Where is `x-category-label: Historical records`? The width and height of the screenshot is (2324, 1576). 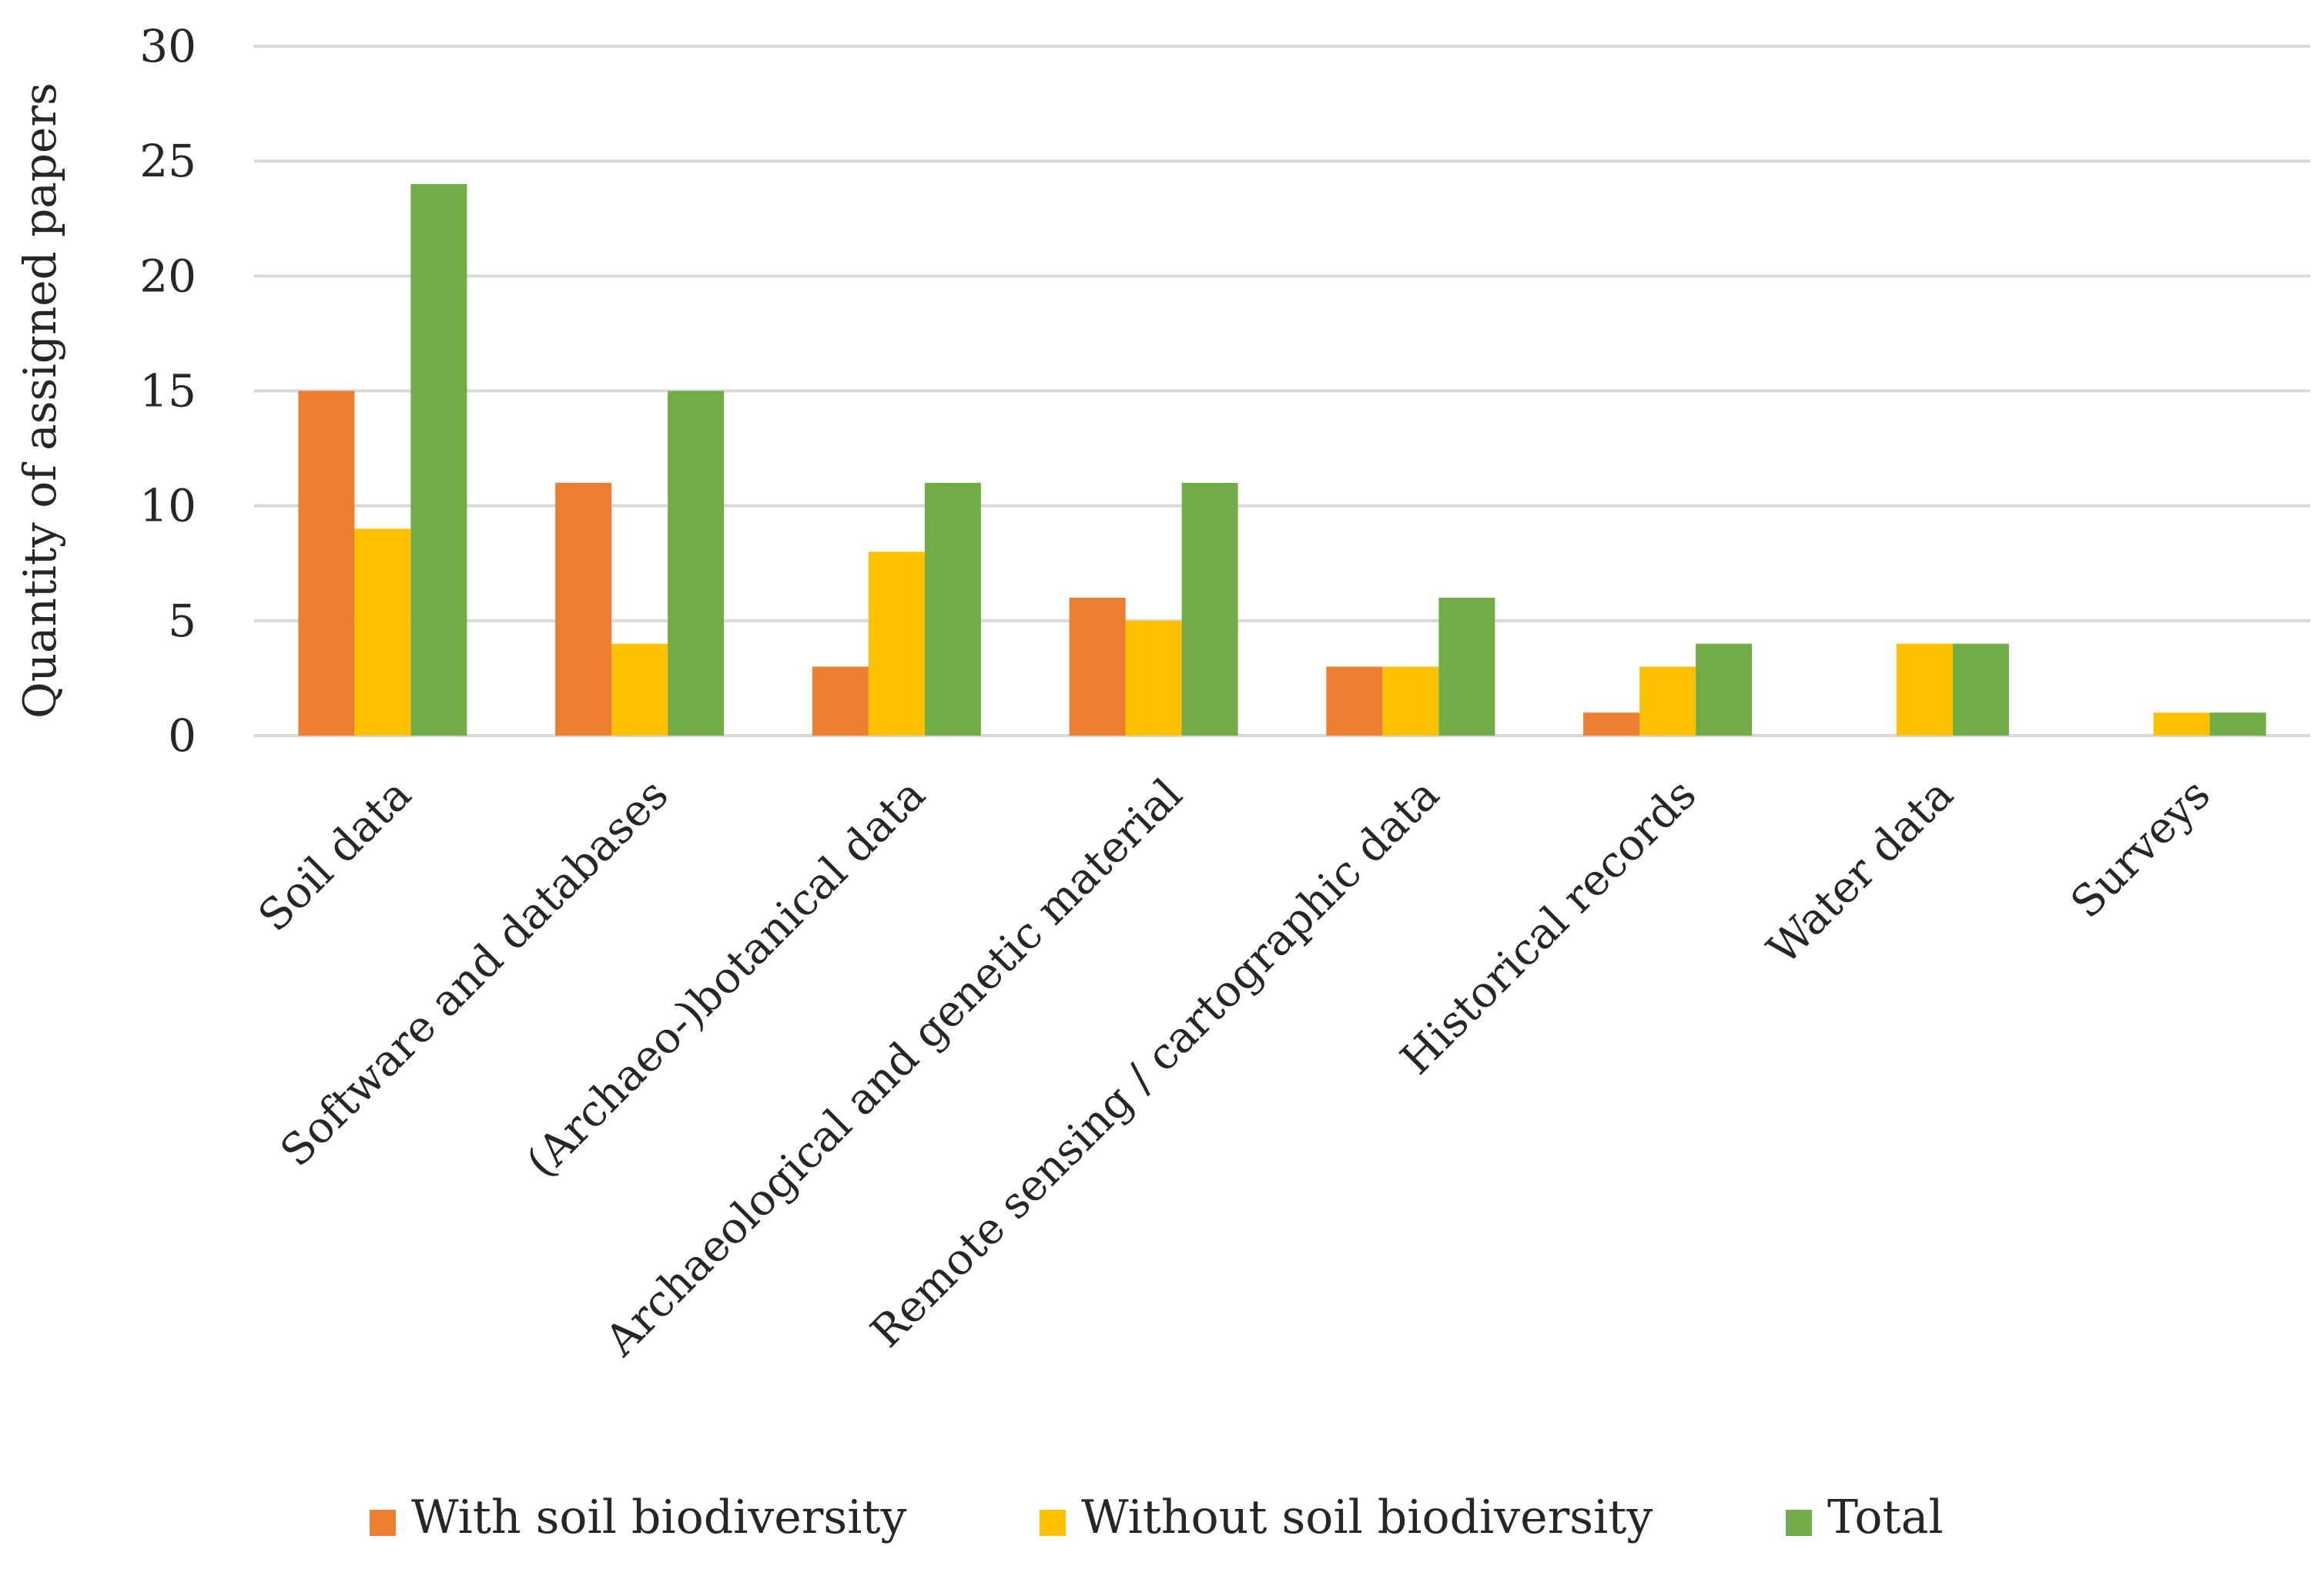
x-category-label: Historical records is located at coordinates (1548, 927).